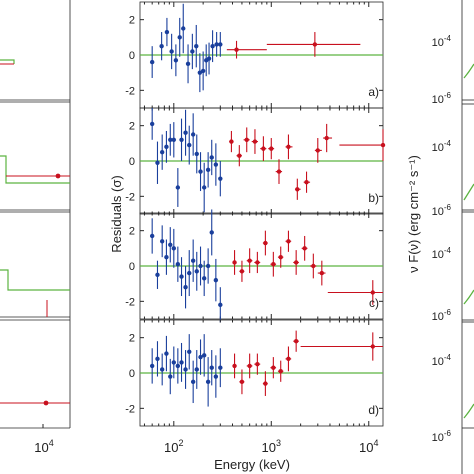 Image resolution: width=474 pixels, height=474 pixels. I want to click on panel-label: c), so click(374, 303).